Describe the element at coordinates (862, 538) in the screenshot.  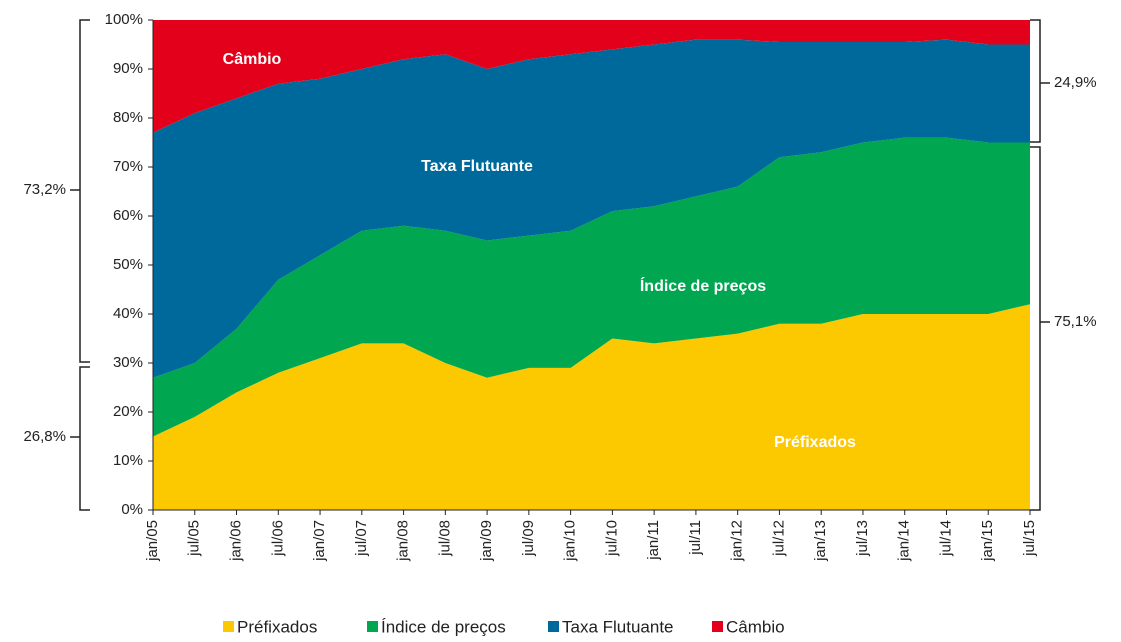
I see `x-tick-label: jul/13` at that location.